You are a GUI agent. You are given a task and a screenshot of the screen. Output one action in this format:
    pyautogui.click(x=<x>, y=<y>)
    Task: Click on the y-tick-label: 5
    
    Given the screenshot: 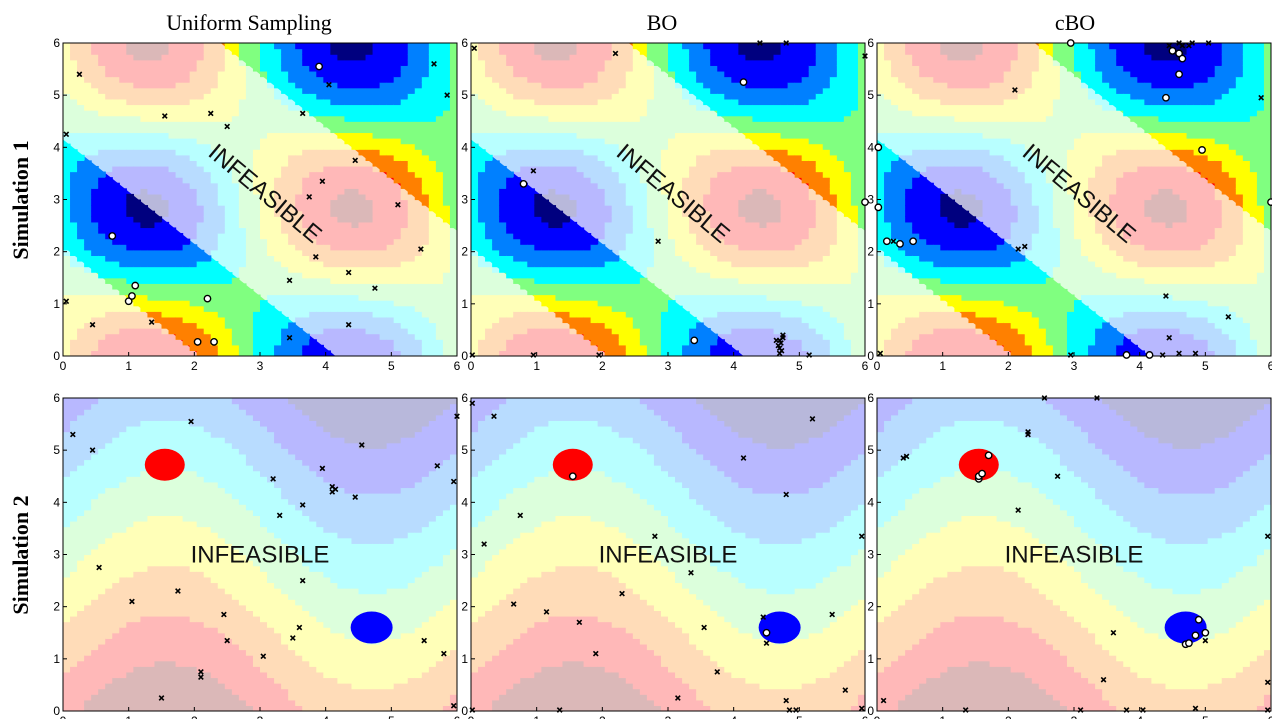 What is the action you would take?
    pyautogui.click(x=56, y=95)
    